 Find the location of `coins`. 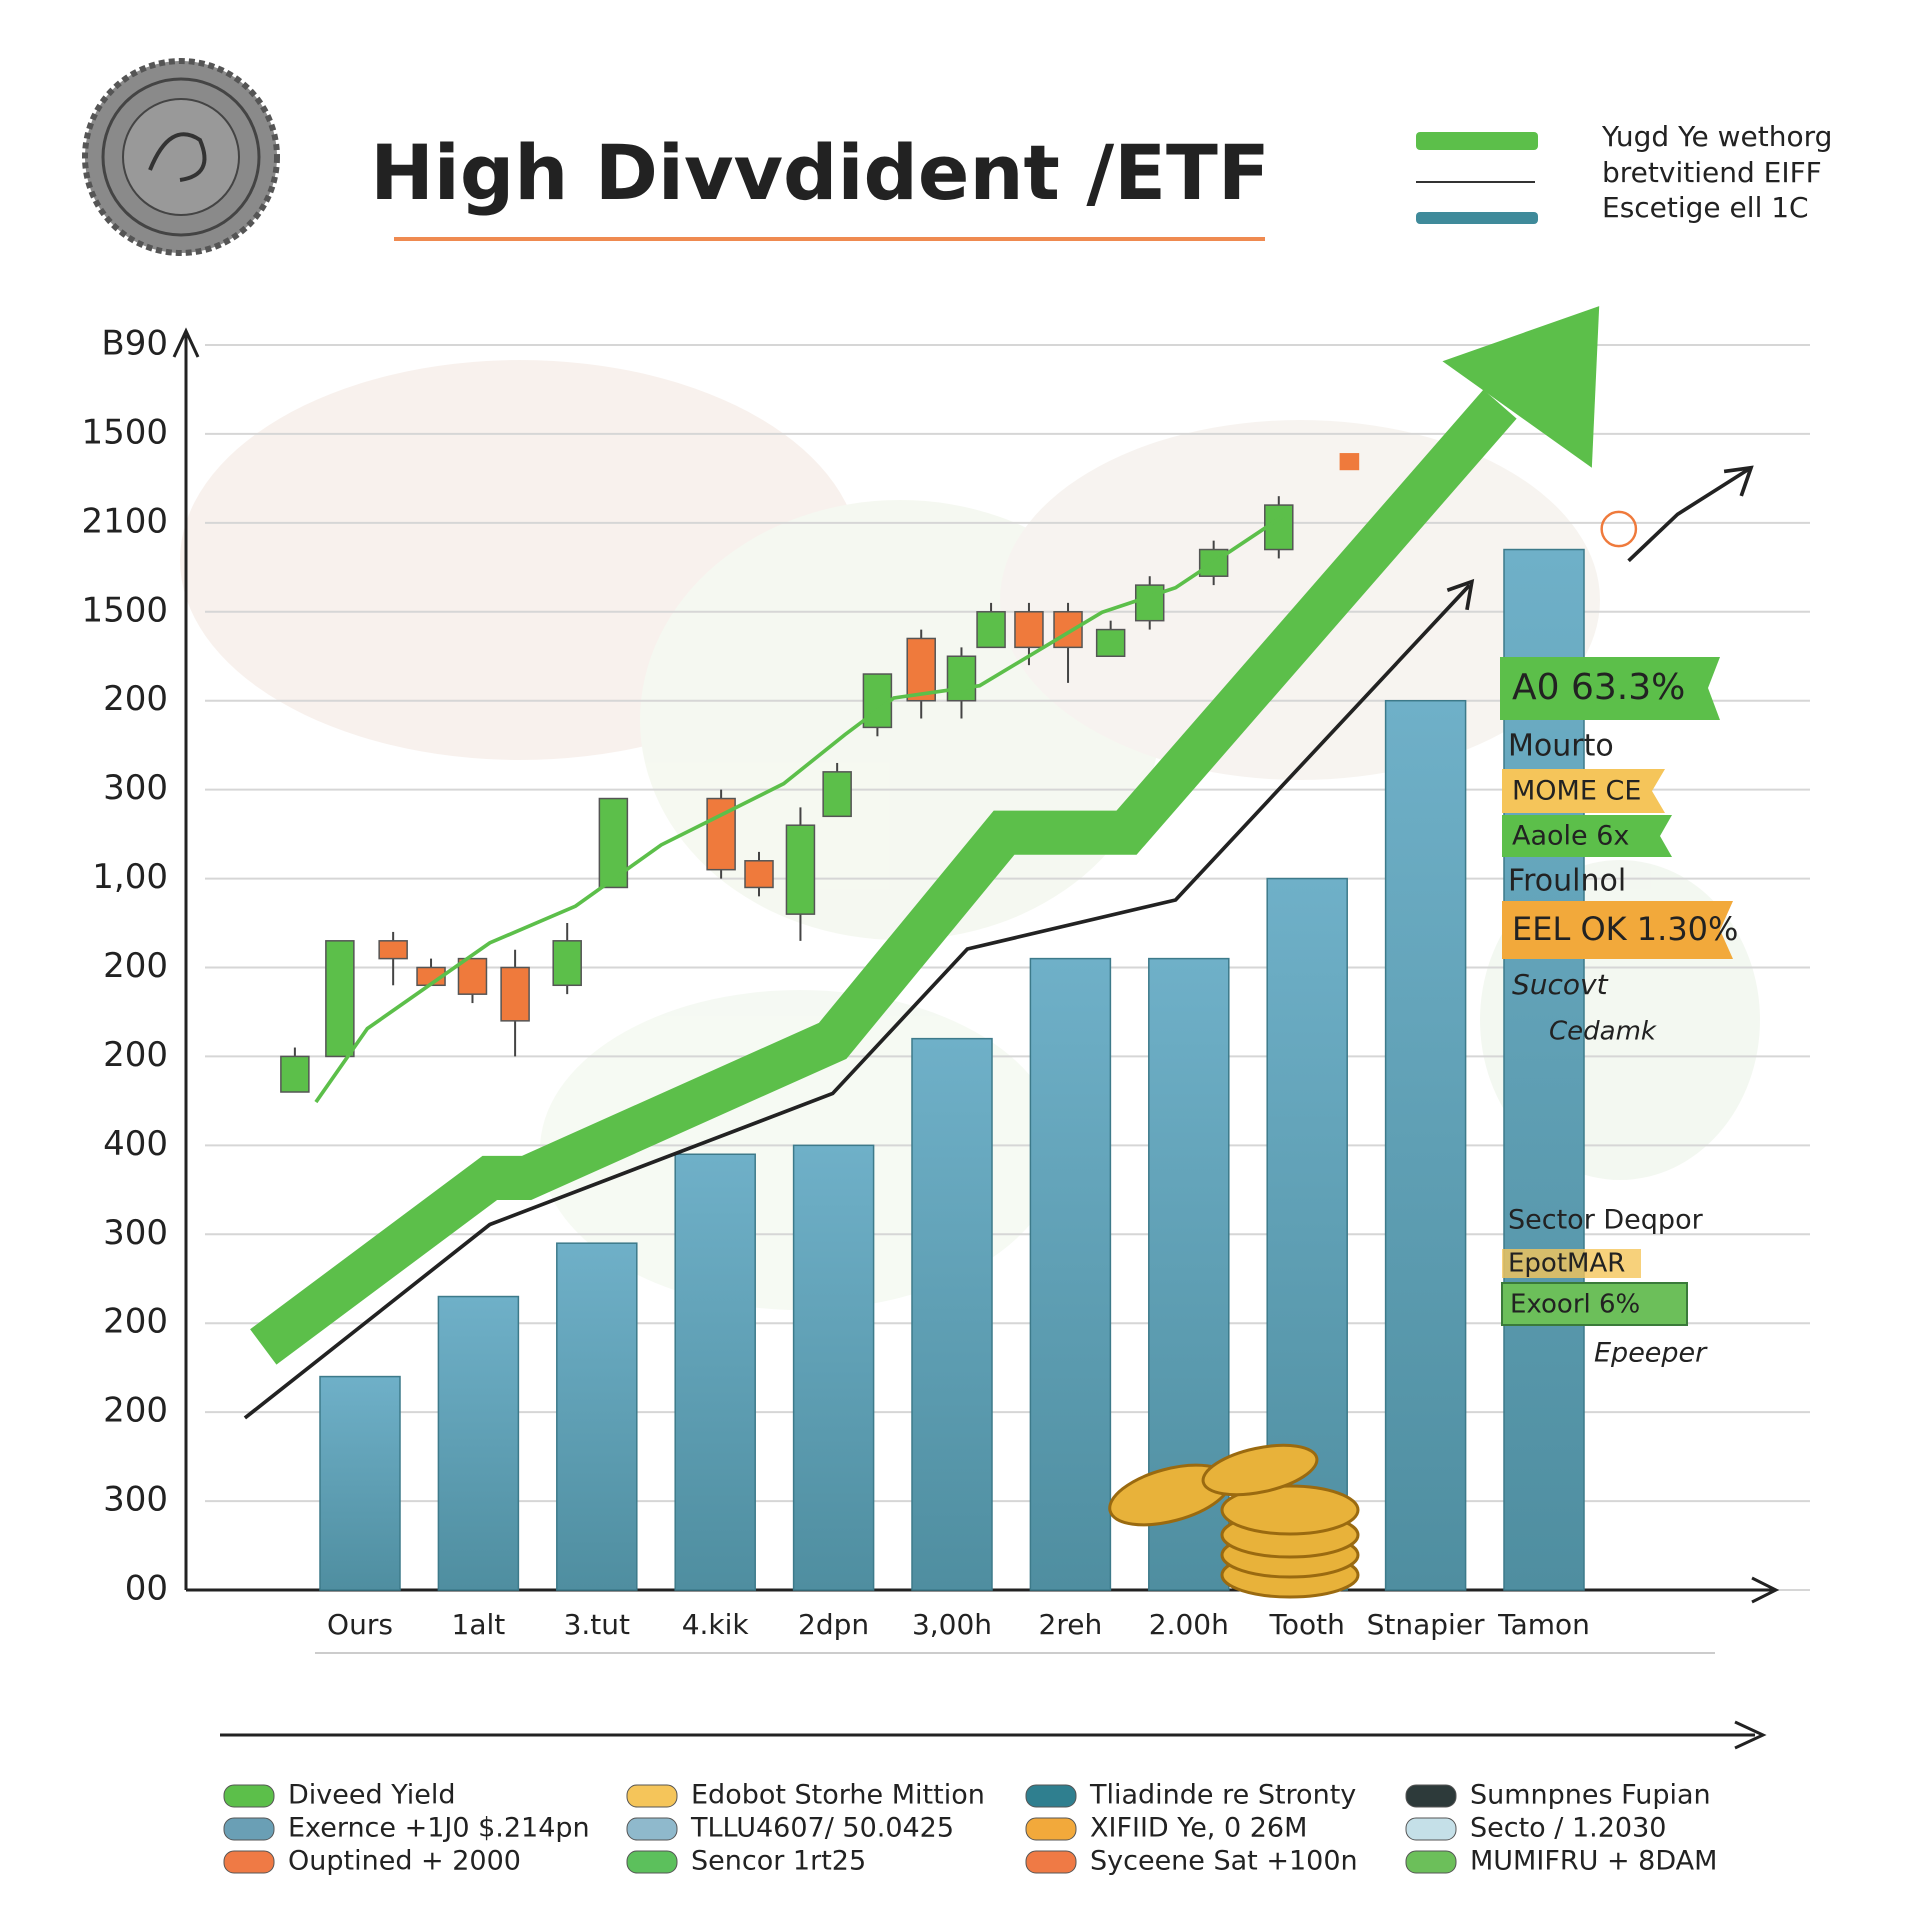

coins is located at coordinates (1234, 1521).